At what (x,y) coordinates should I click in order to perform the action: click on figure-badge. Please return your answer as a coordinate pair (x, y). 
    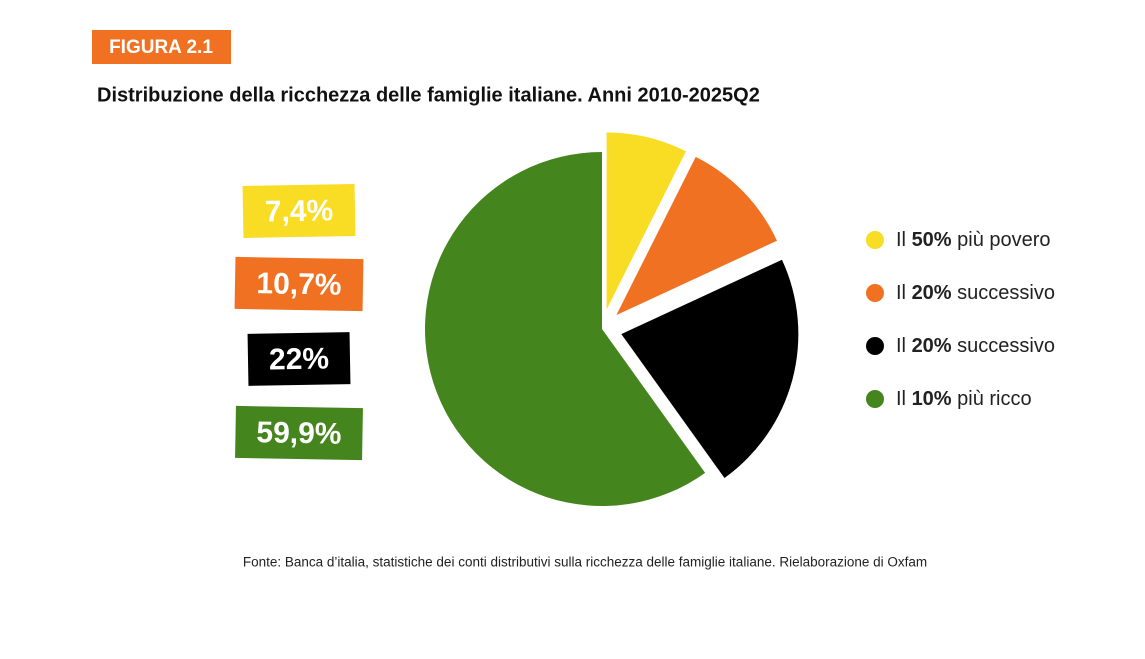
    Looking at the image, I should click on (161, 47).